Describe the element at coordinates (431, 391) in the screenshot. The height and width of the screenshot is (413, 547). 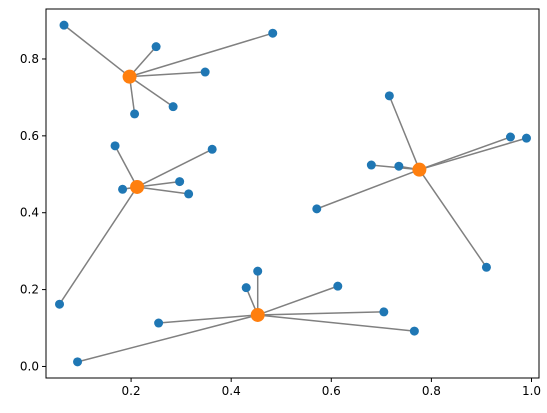
I see `x-tick-label-3: 0.8` at that location.